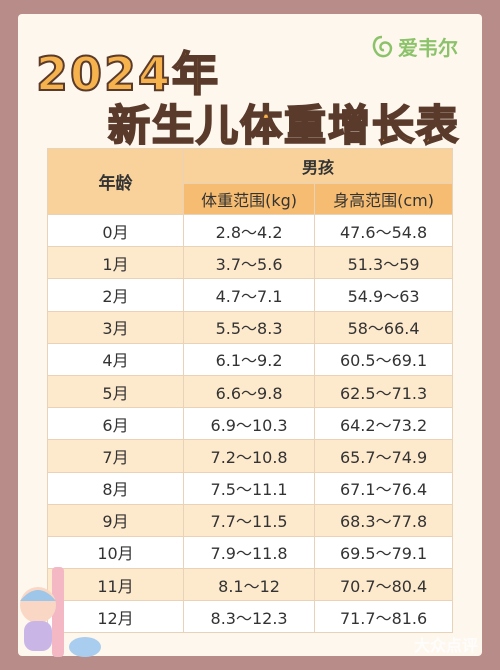  I want to click on age-cell: 5月, so click(115, 391).